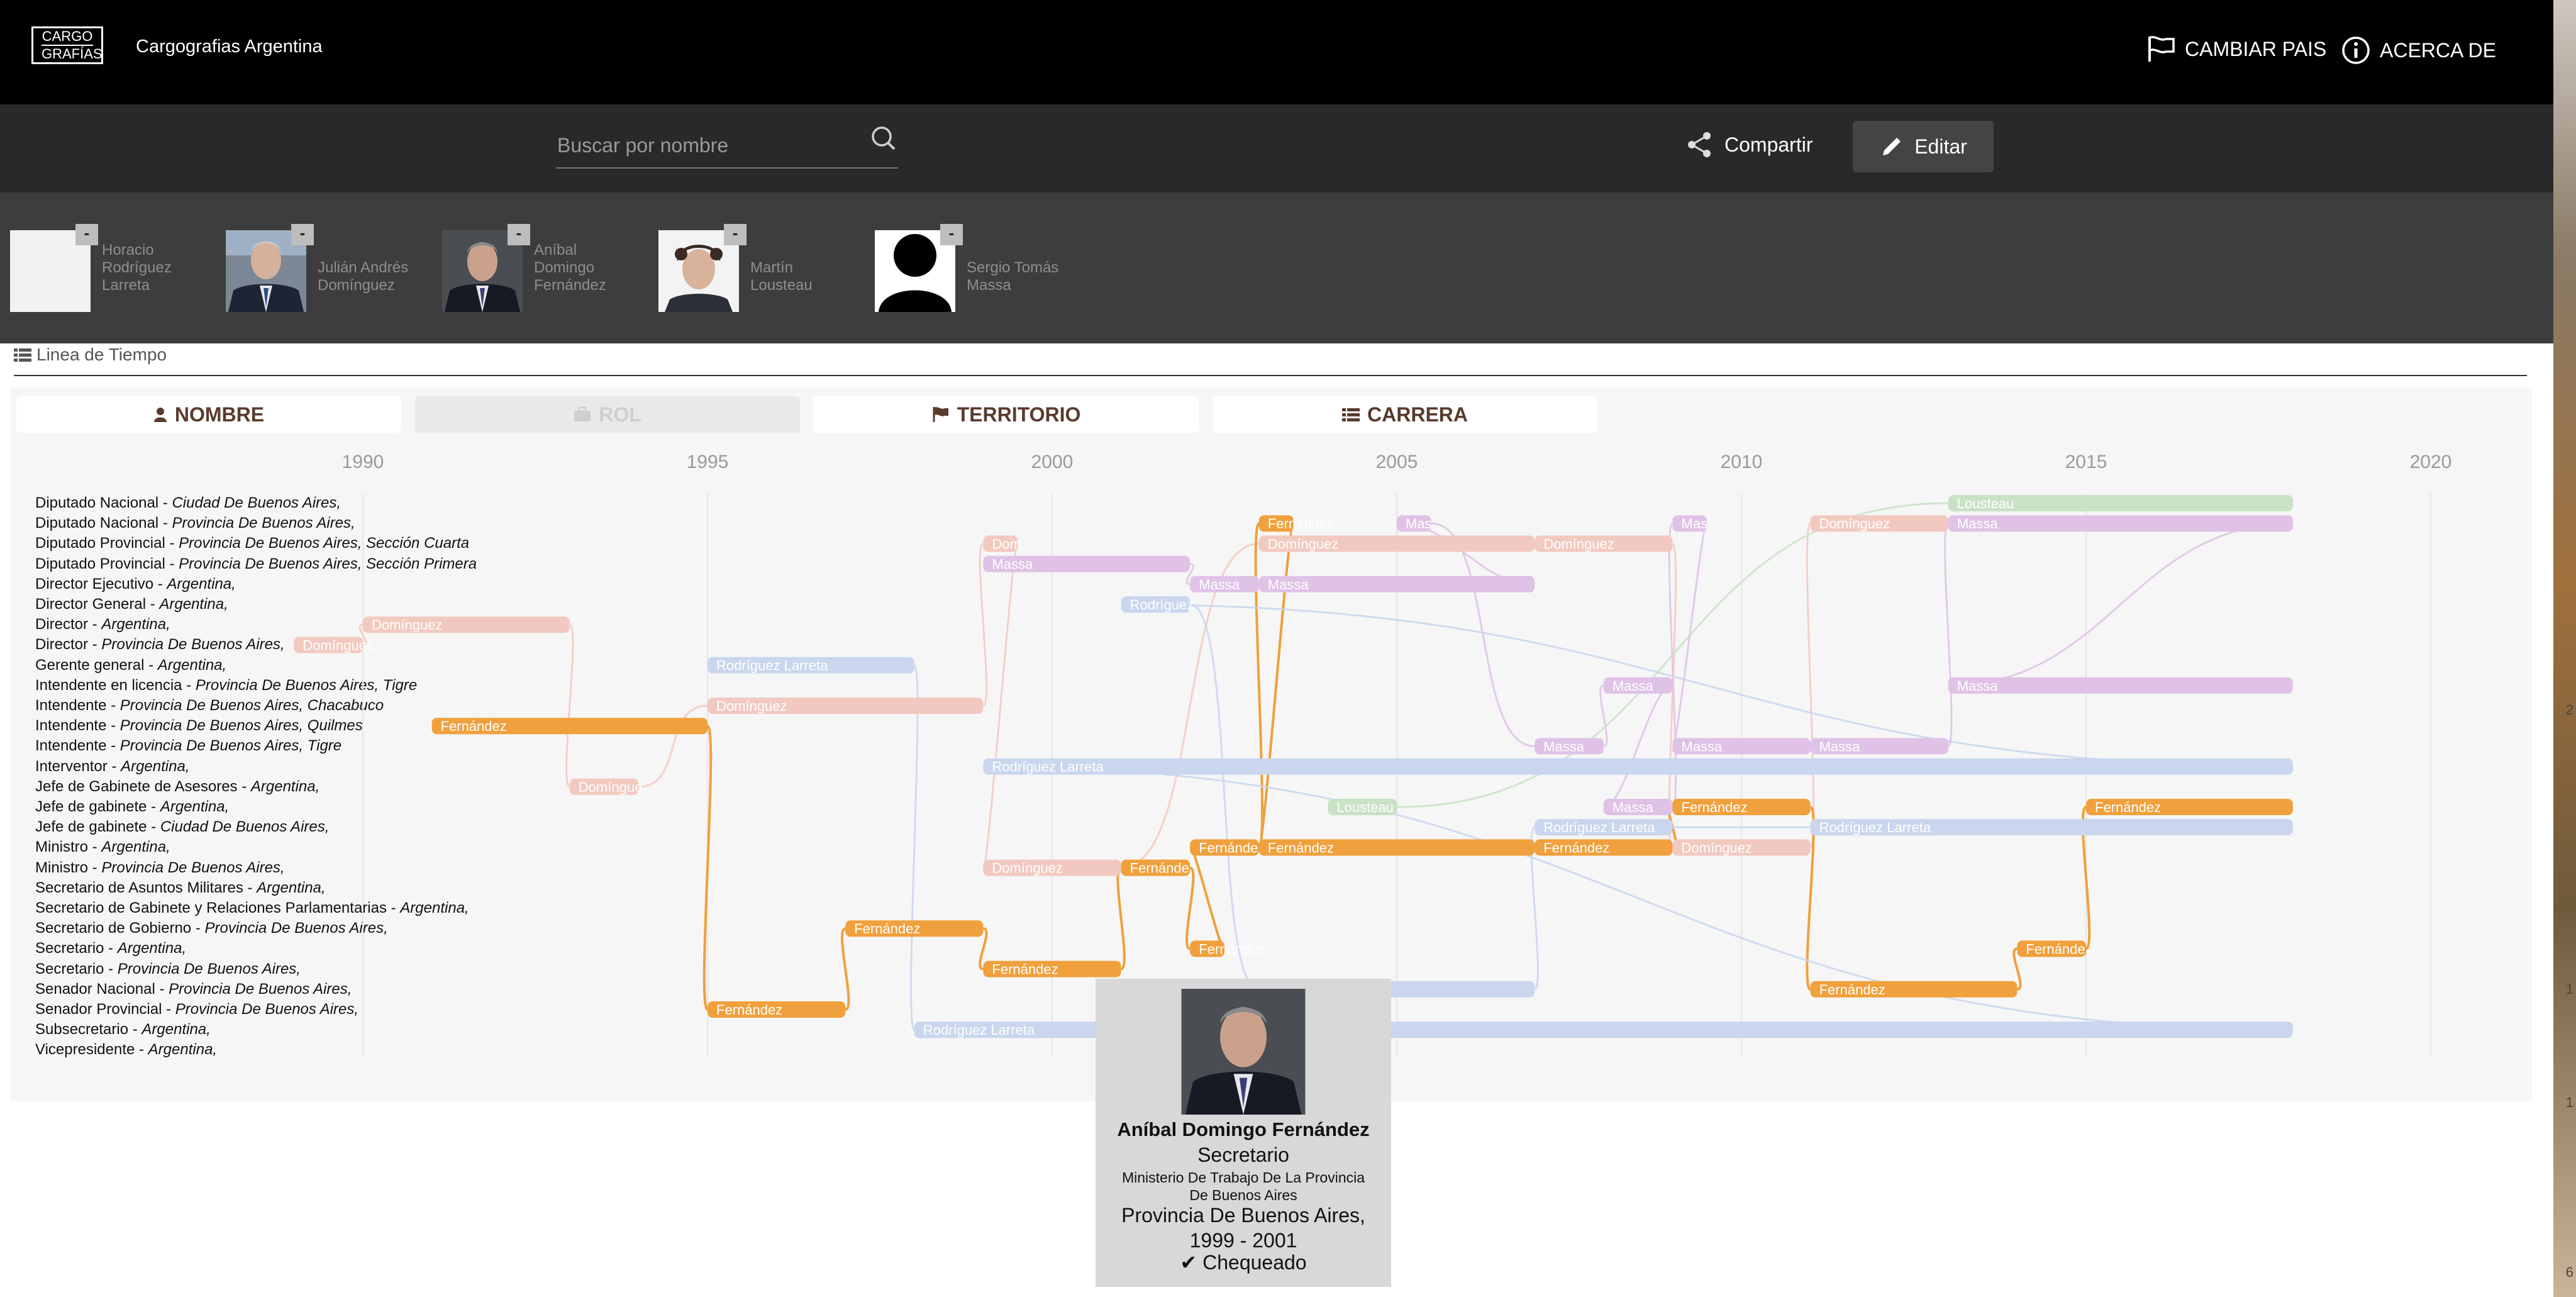  I want to click on person-icon, so click(160, 415).